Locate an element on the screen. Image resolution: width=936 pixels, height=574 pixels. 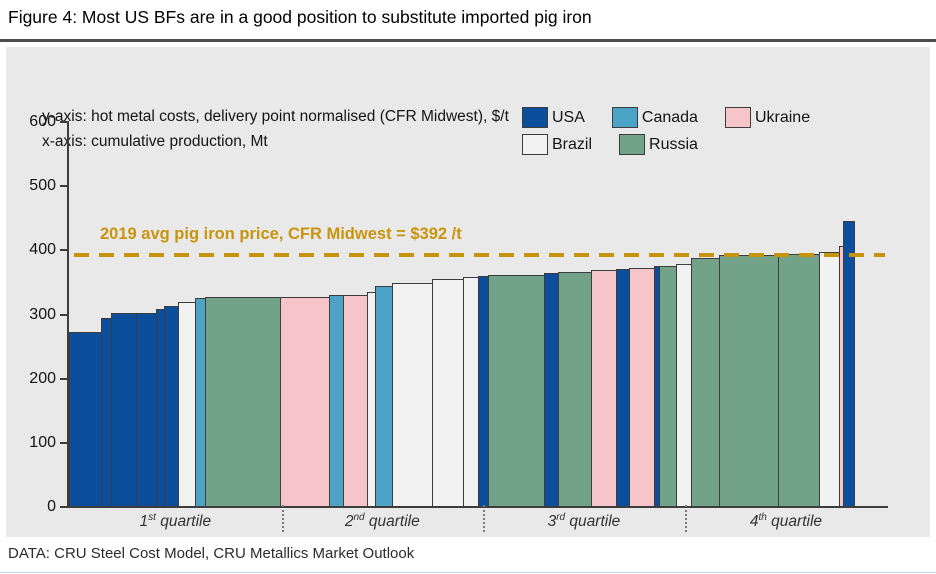
y-tick-label: 300 is located at coordinates (42, 314).